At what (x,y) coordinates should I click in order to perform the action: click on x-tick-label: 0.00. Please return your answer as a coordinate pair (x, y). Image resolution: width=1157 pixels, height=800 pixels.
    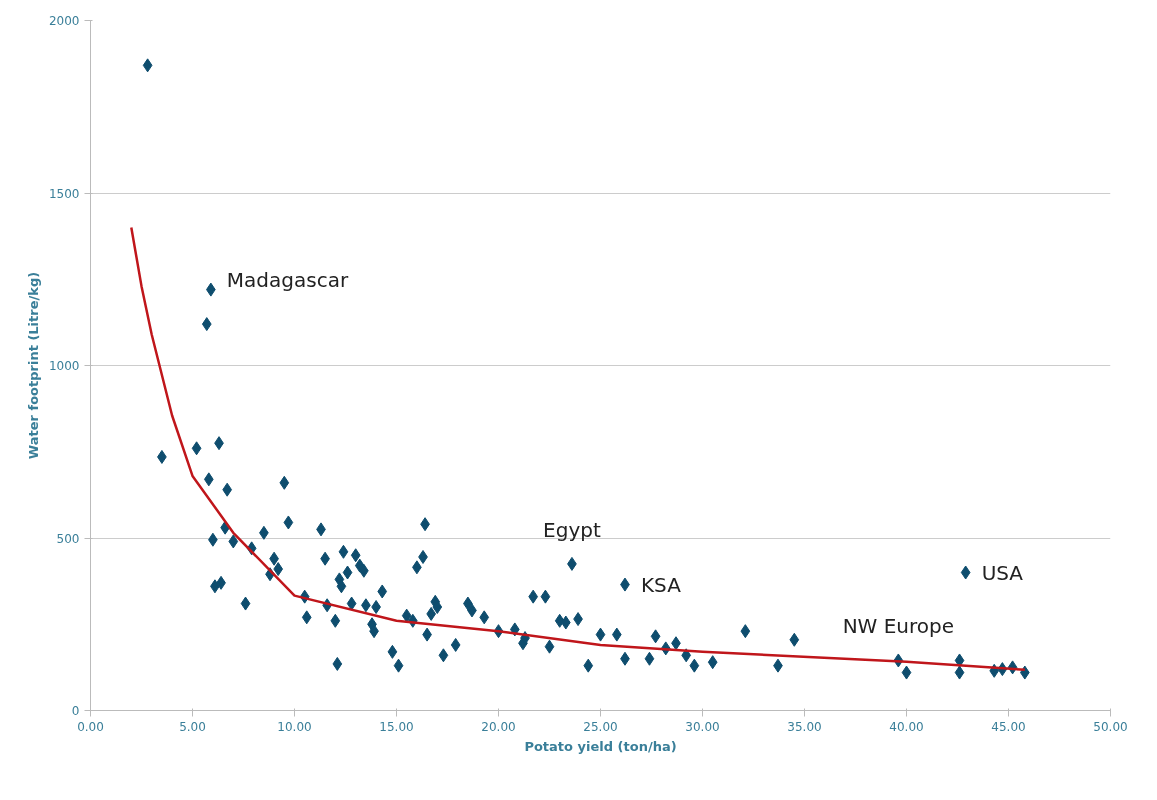
    Looking at the image, I should click on (90, 726).